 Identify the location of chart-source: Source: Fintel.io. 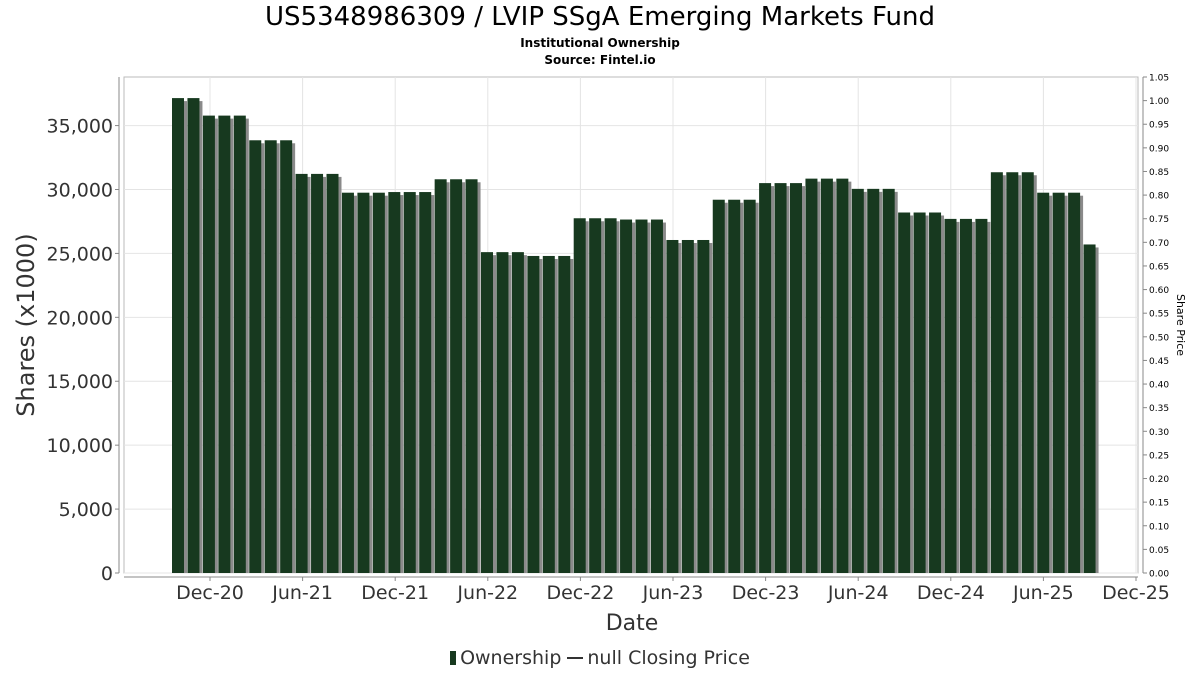
(600, 60).